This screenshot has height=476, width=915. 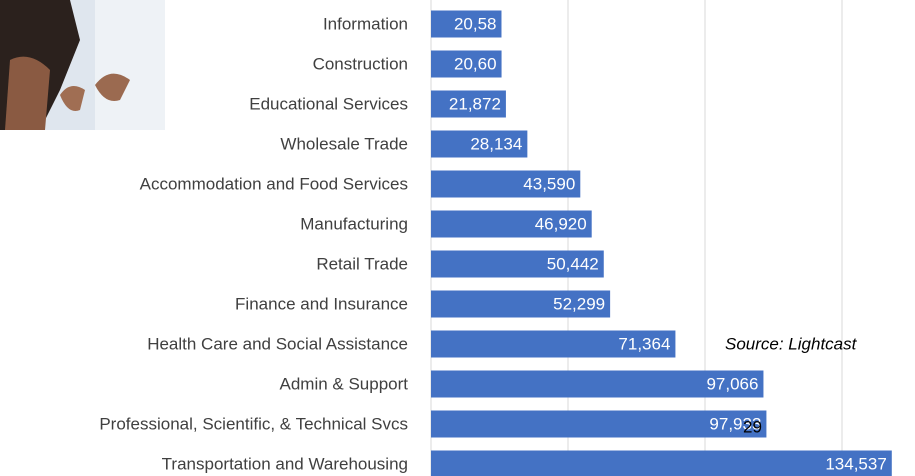 What do you see at coordinates (321, 303) in the screenshot?
I see `y-tick-label: Finance and Insurance` at bounding box center [321, 303].